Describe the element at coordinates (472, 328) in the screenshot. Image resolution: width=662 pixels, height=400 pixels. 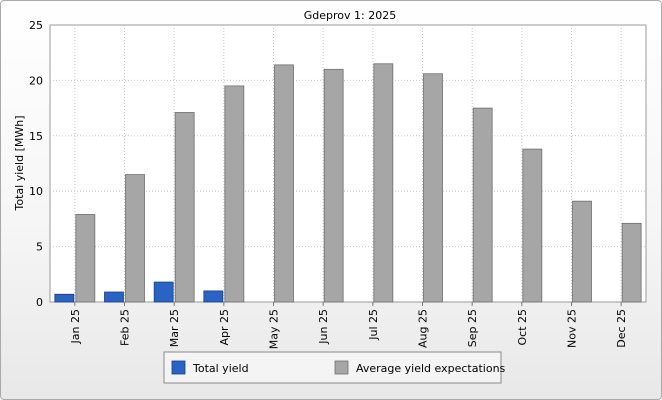
I see `x-tick-label: Sep 25` at that location.